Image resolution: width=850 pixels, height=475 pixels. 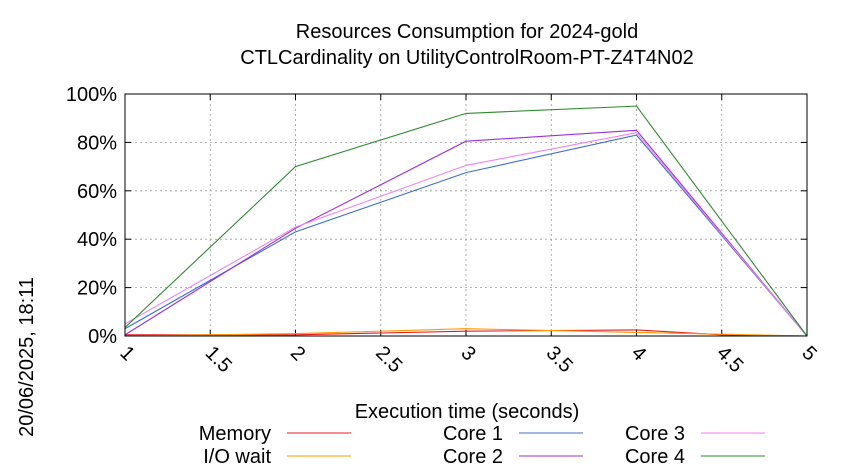 I want to click on x-axis-label: Execution time (seconds), so click(x=467, y=412).